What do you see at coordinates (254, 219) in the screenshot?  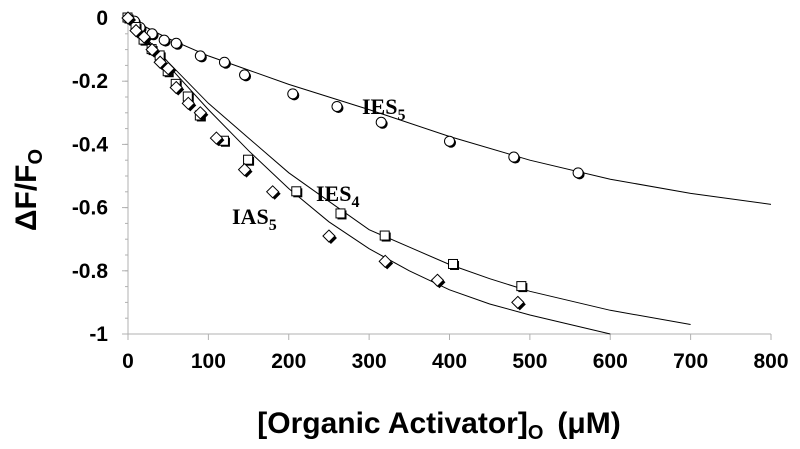 I see `series-label-ias5: IAS5` at bounding box center [254, 219].